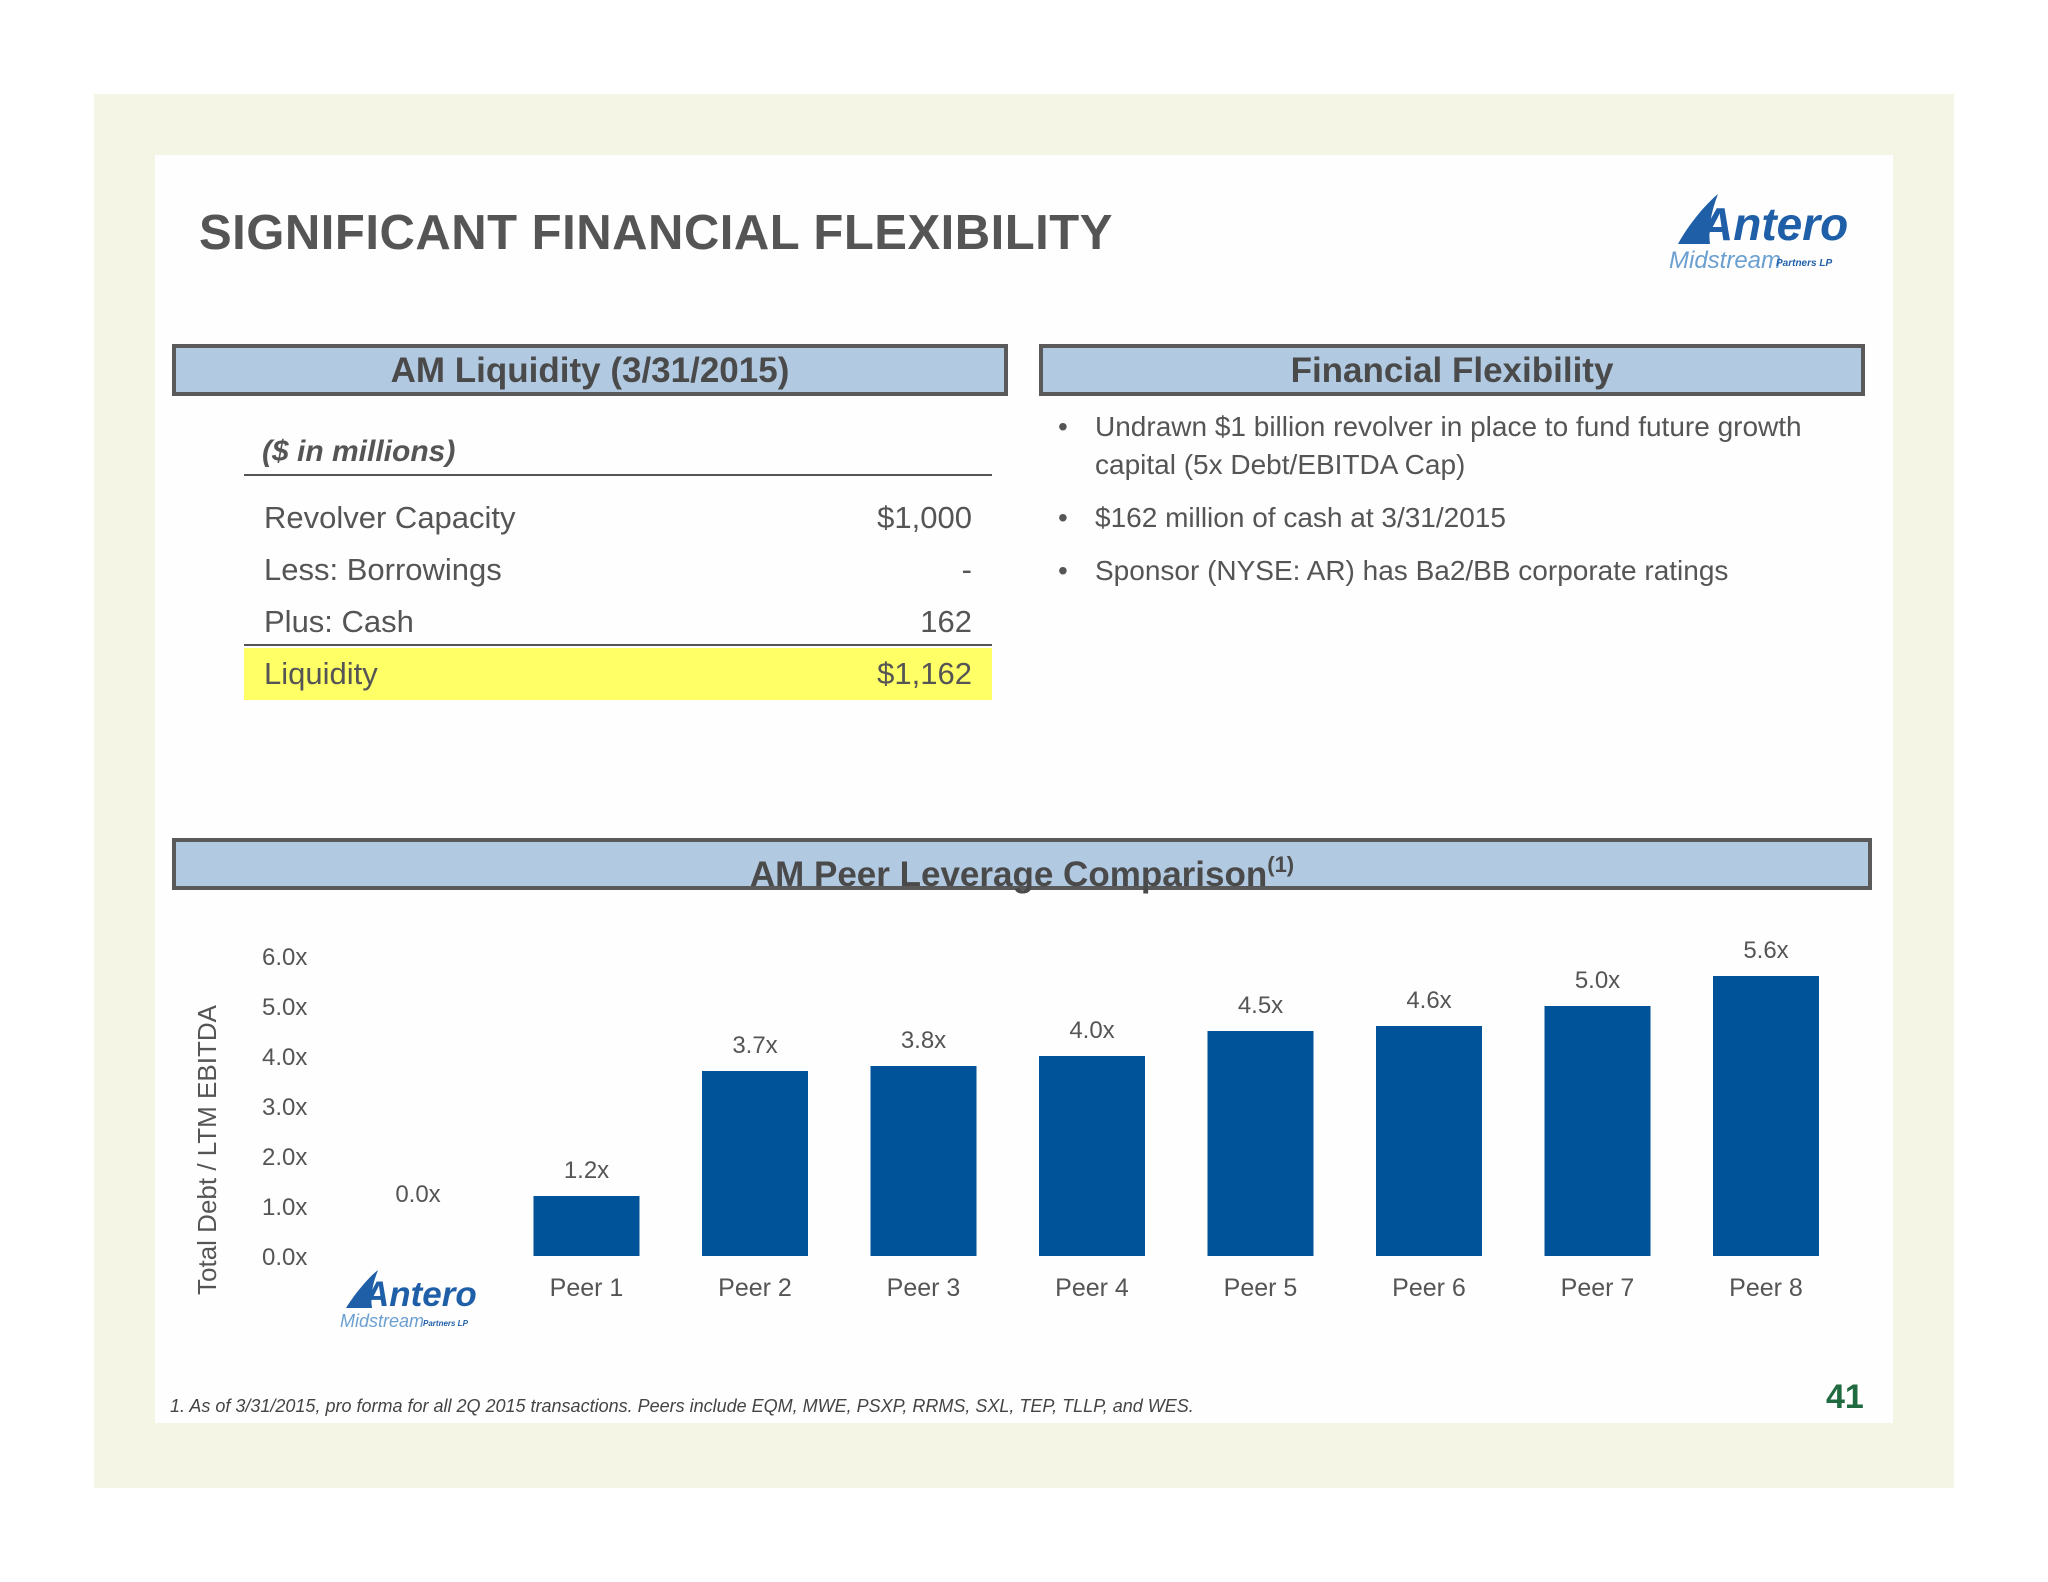  What do you see at coordinates (284, 957) in the screenshot?
I see `y-tick-label: 6.0x` at bounding box center [284, 957].